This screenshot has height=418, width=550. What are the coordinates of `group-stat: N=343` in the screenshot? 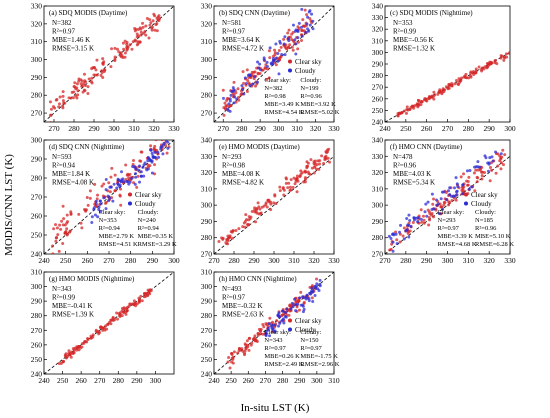 It's located at (273, 340).